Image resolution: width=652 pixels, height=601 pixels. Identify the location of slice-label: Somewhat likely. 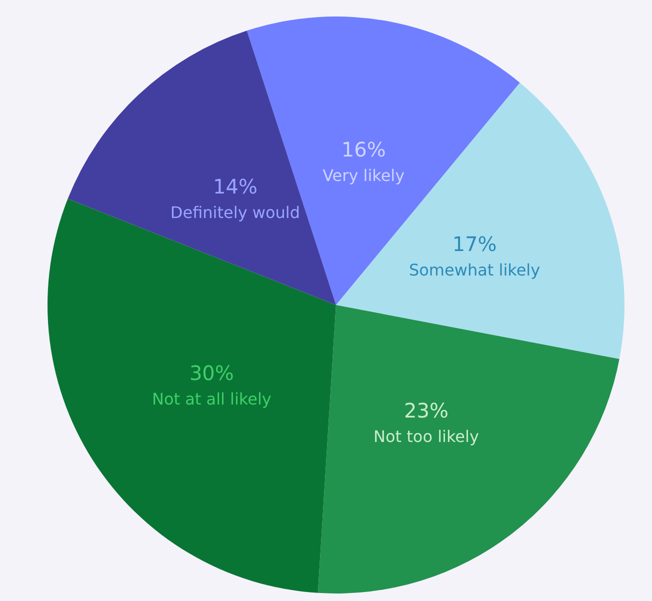
(474, 270).